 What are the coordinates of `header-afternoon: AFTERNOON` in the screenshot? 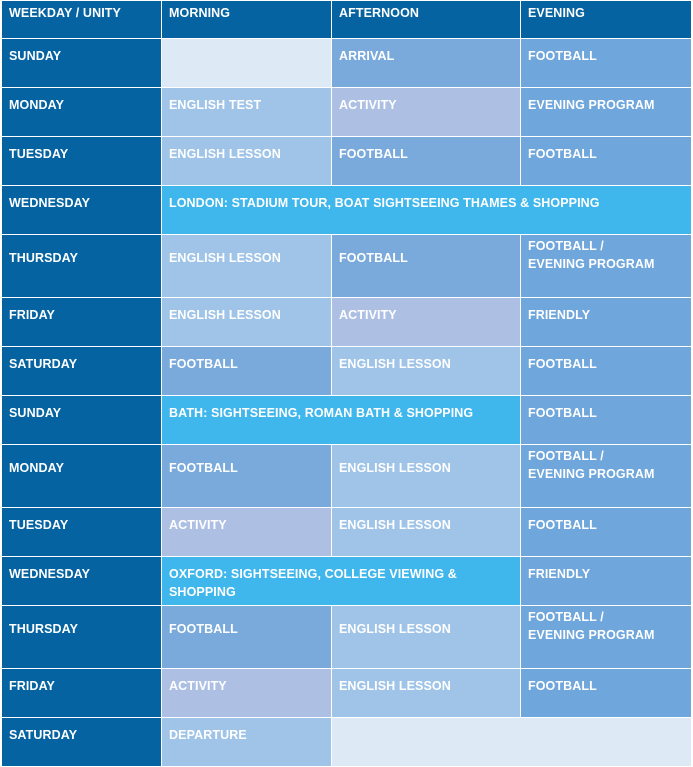 It's located at (426, 19).